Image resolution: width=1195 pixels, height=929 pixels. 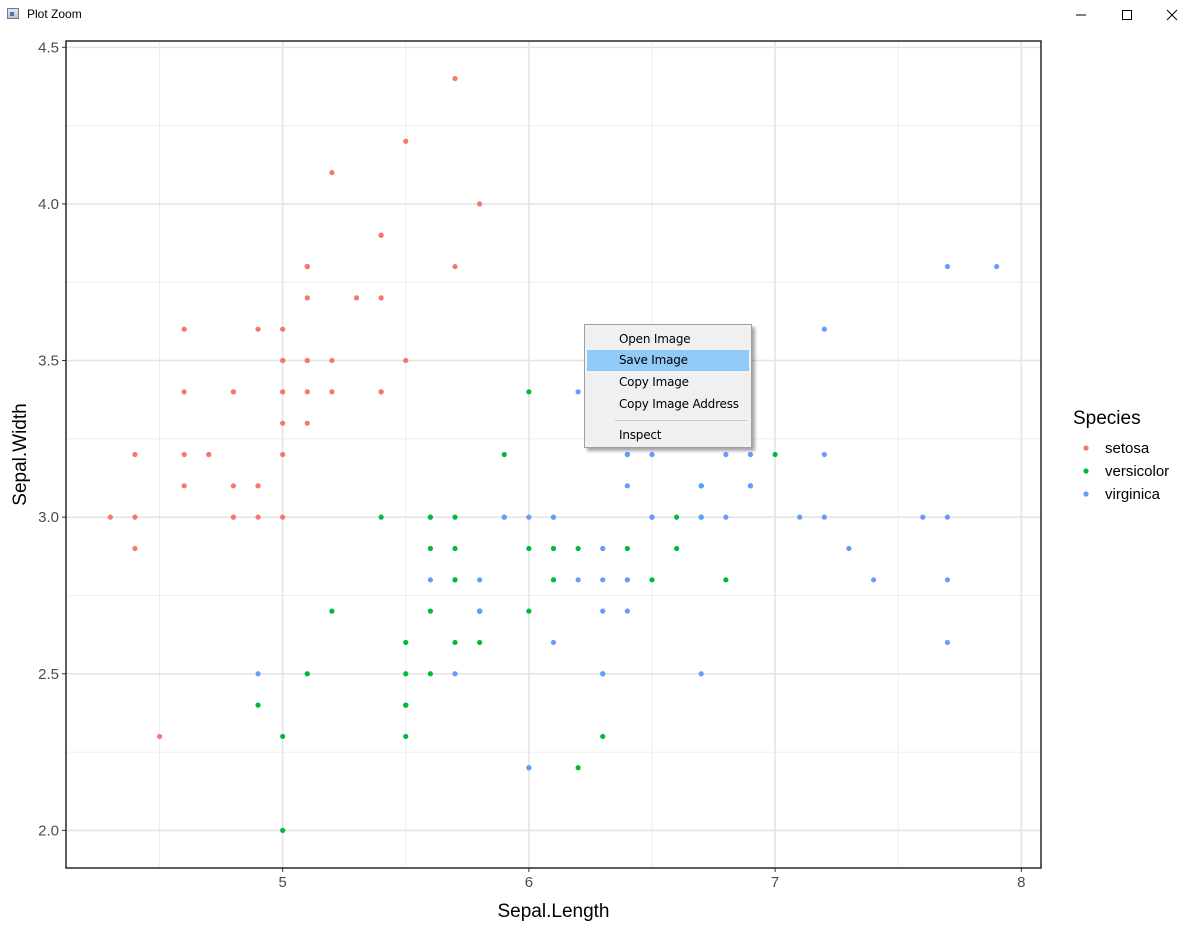 What do you see at coordinates (668, 360) in the screenshot?
I see `menu-item-save-image: Save Image` at bounding box center [668, 360].